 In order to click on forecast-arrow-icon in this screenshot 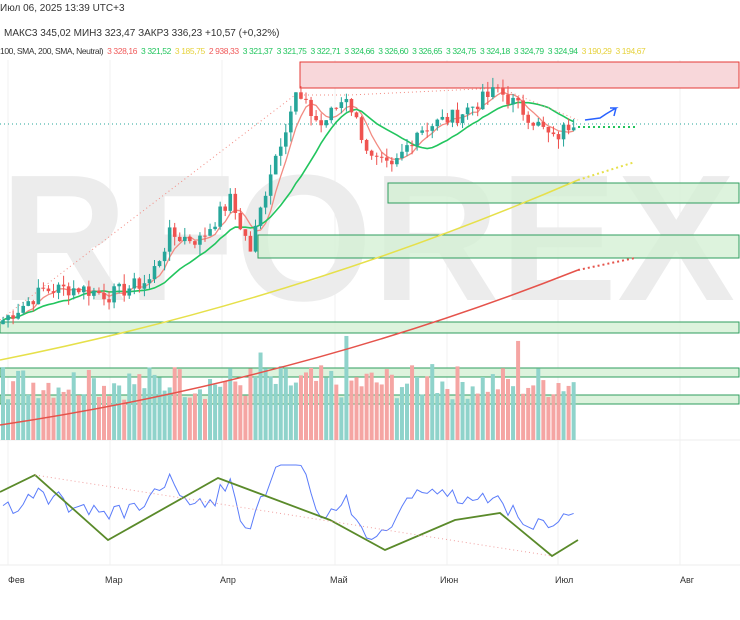, I will do `click(601, 114)`.